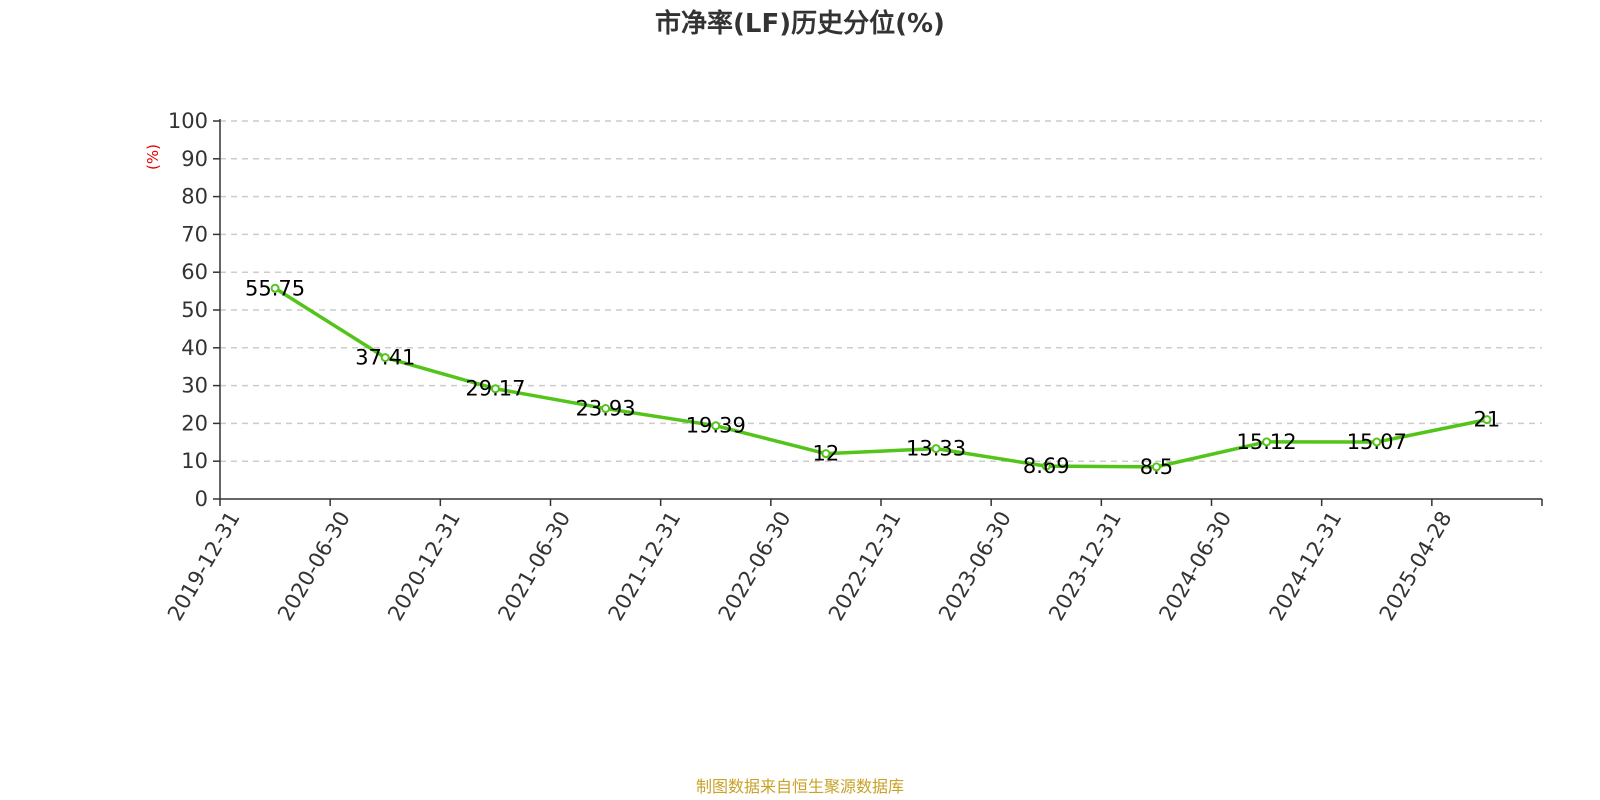 The width and height of the screenshot is (1600, 800). What do you see at coordinates (194, 197) in the screenshot?
I see `y-tick-label: 80` at bounding box center [194, 197].